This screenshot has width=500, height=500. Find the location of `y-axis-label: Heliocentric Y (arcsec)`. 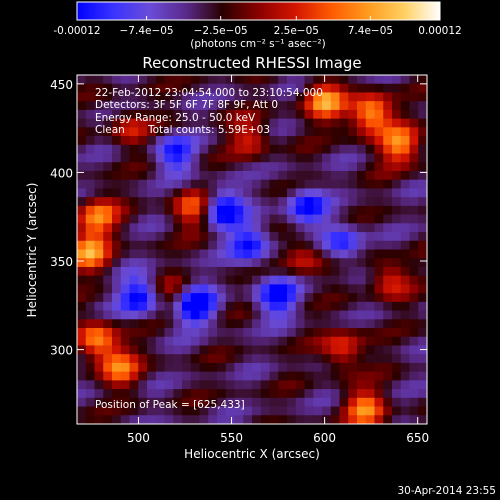

y-axis-label: Heliocentric Y (arcsec) is located at coordinates (32, 250).